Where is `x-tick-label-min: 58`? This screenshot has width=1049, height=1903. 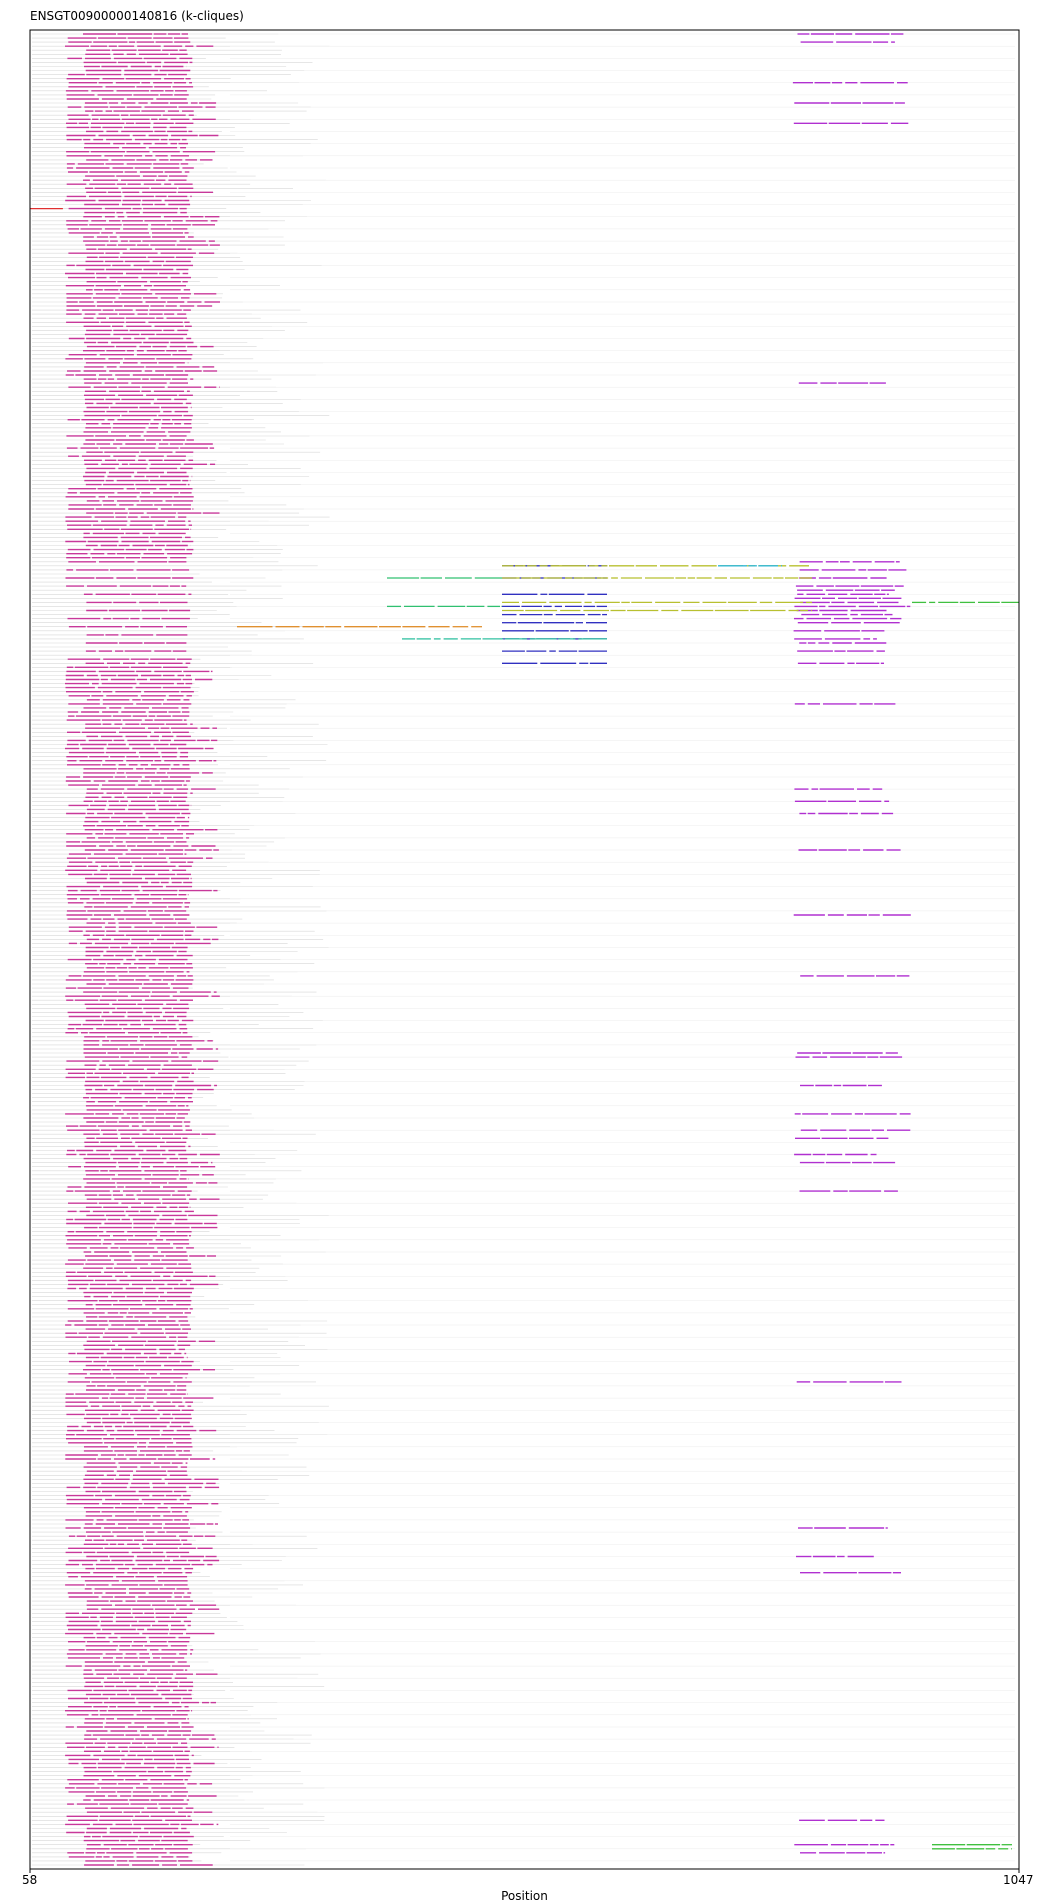
x-tick-label-min: 58 is located at coordinates (30, 1880).